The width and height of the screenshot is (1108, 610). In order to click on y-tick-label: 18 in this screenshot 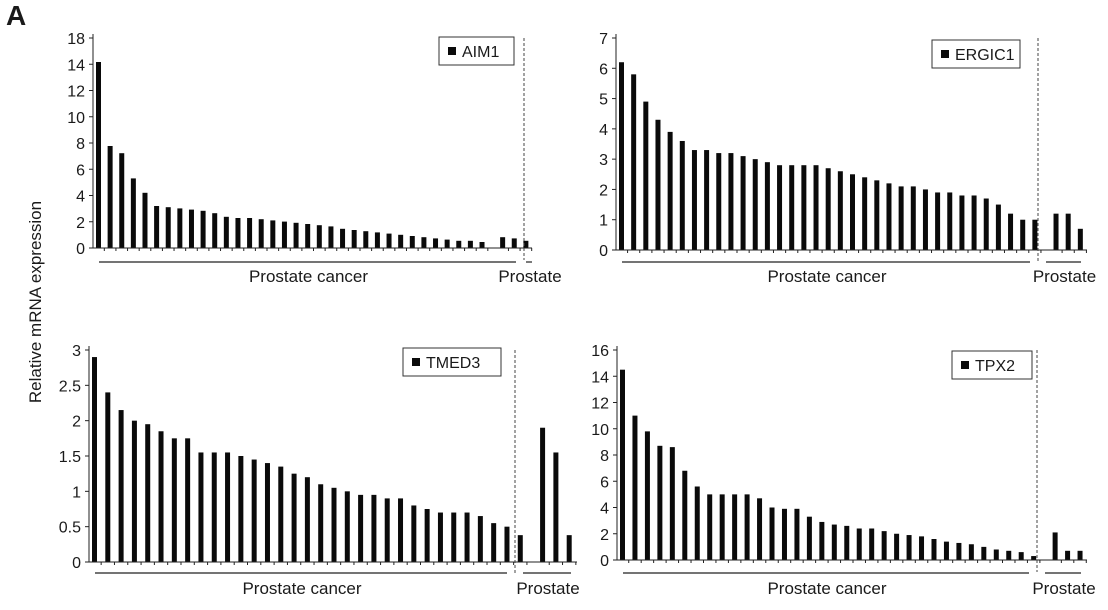, I will do `click(76, 39)`.